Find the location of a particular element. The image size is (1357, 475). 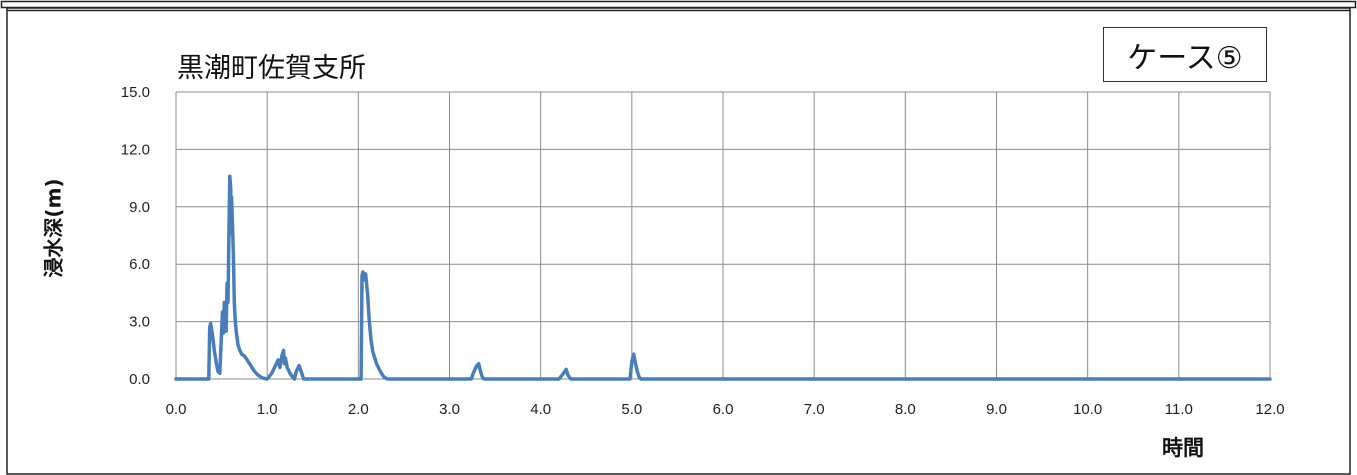

x-tick-label: 9.0 is located at coordinates (996, 409).